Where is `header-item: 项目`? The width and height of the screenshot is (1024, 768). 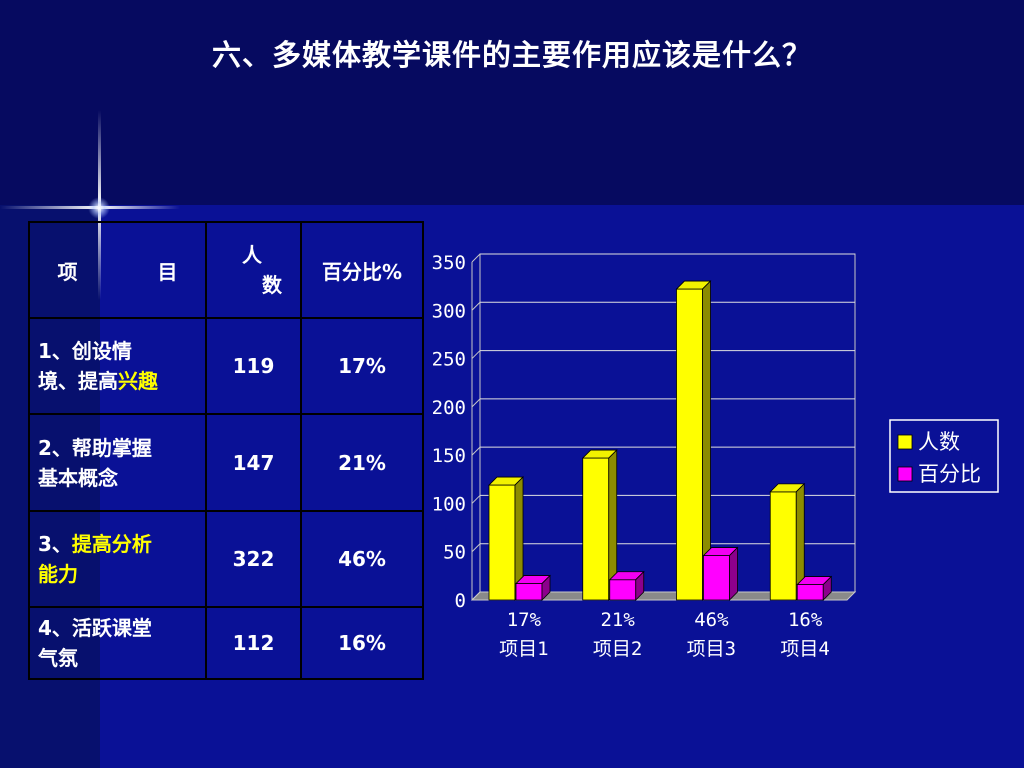 header-item: 项目 is located at coordinates (117, 270).